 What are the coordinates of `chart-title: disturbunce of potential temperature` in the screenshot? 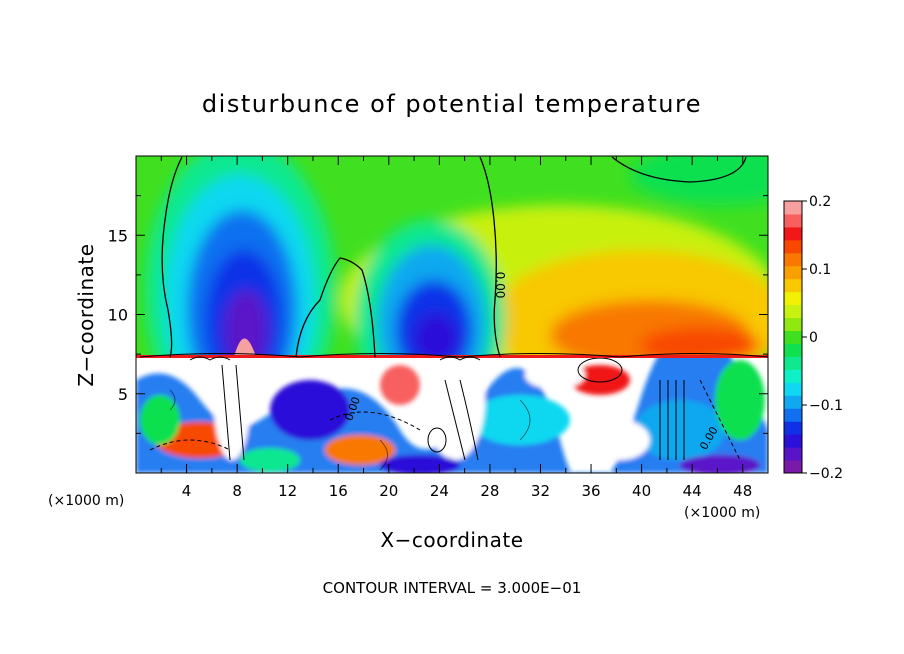 It's located at (452, 104).